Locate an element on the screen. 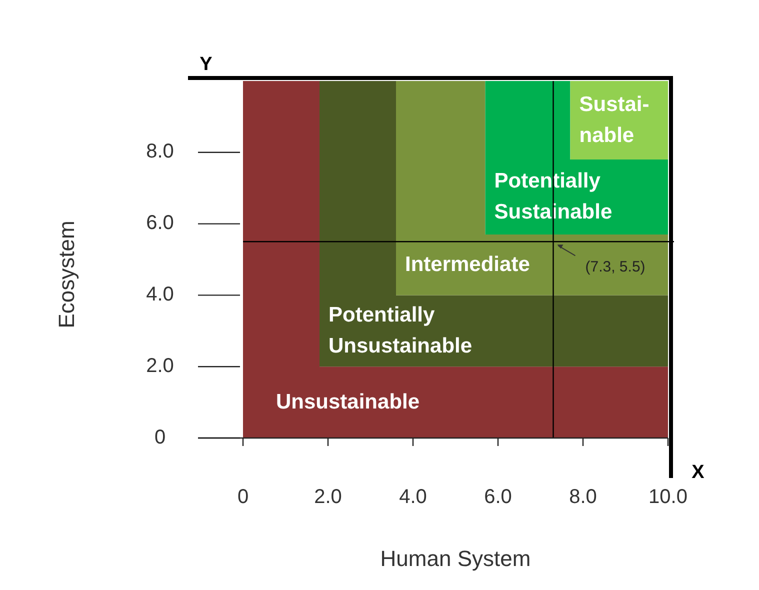  x-tick-label: 0 is located at coordinates (243, 497).